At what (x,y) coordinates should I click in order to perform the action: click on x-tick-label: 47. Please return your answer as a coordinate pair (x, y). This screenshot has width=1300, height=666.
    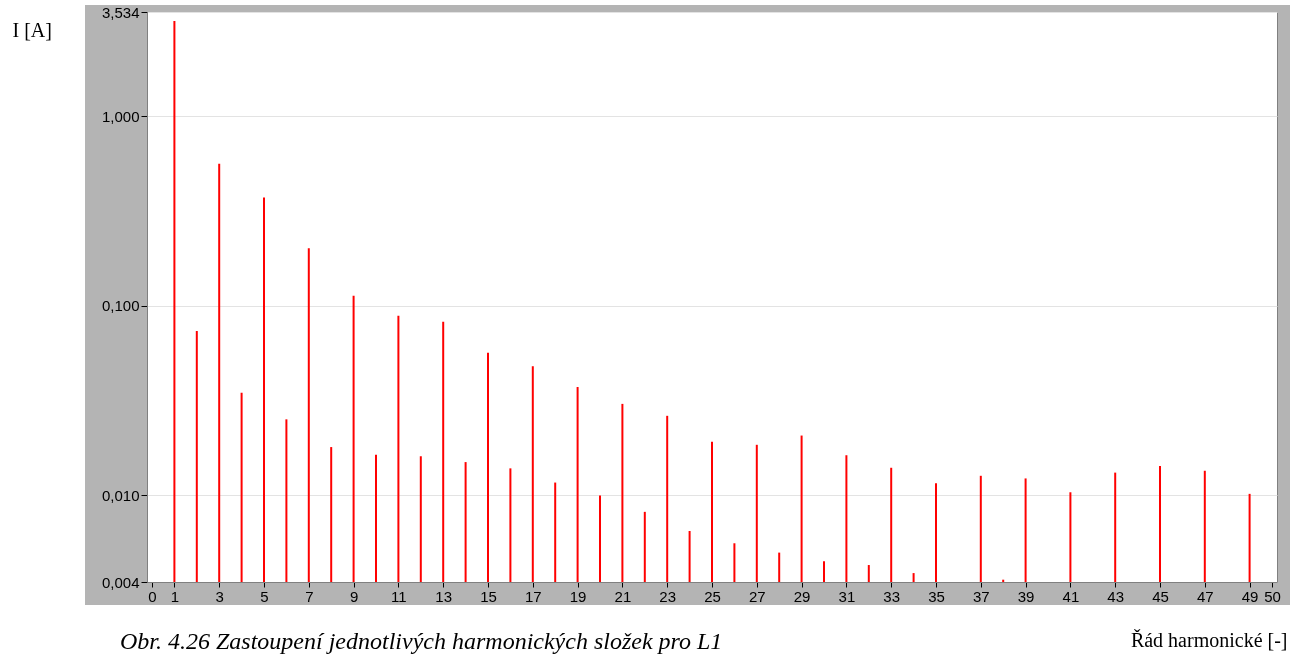
    Looking at the image, I should click on (1205, 596).